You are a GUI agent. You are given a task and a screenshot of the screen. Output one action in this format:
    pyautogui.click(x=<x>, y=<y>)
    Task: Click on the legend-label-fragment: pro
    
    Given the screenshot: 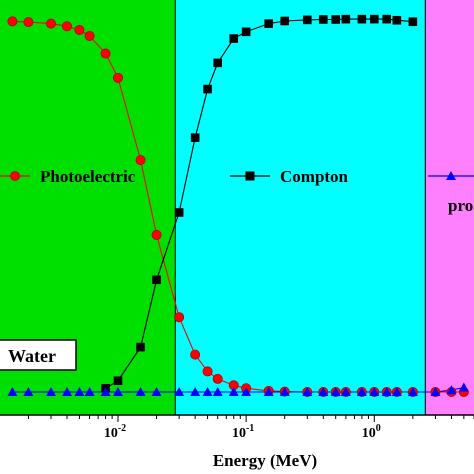 What is the action you would take?
    pyautogui.click(x=460, y=205)
    